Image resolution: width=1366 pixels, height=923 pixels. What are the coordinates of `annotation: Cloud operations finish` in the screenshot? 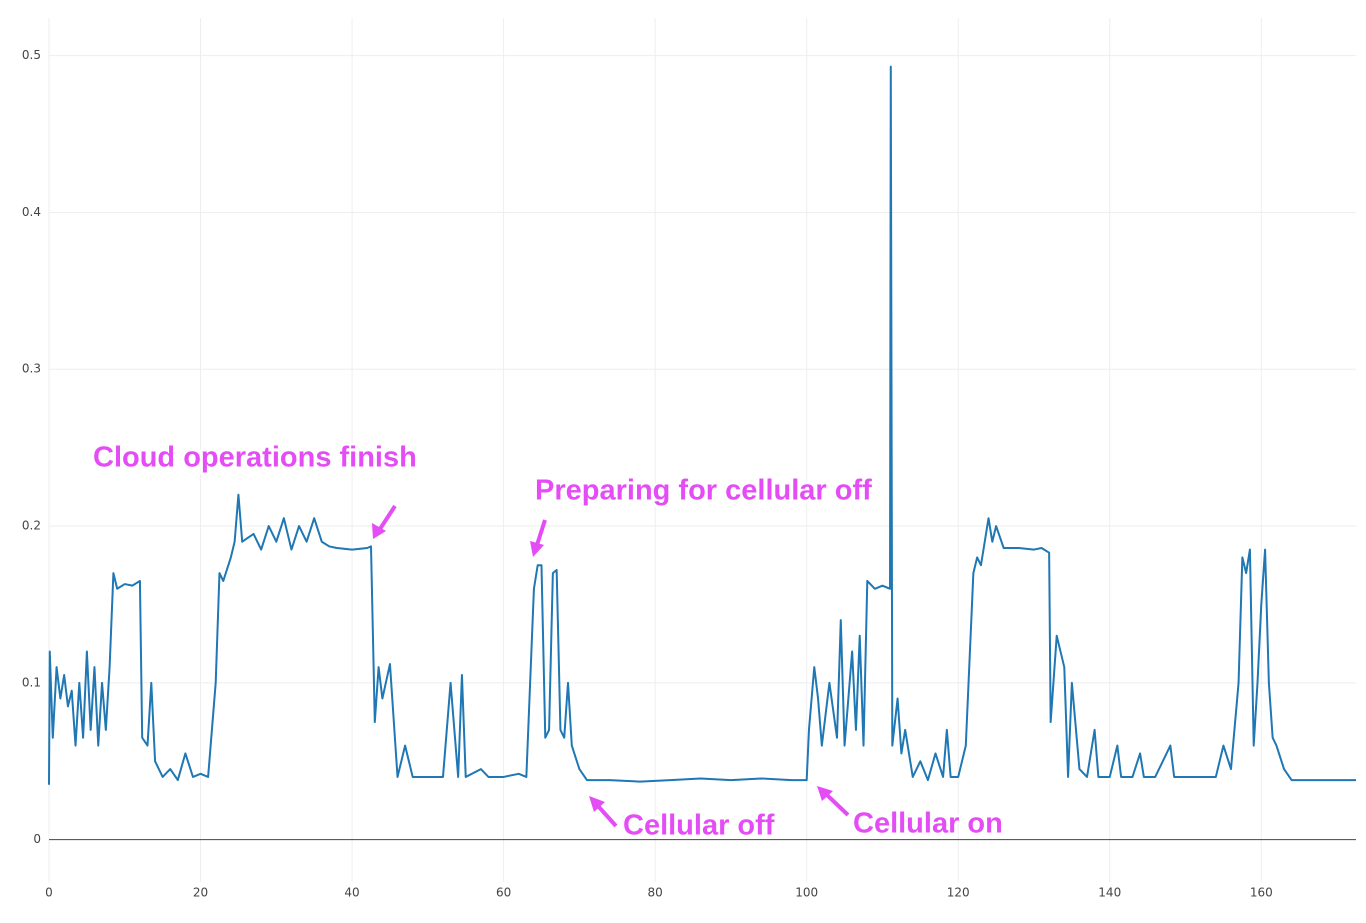 It's located at (255, 458).